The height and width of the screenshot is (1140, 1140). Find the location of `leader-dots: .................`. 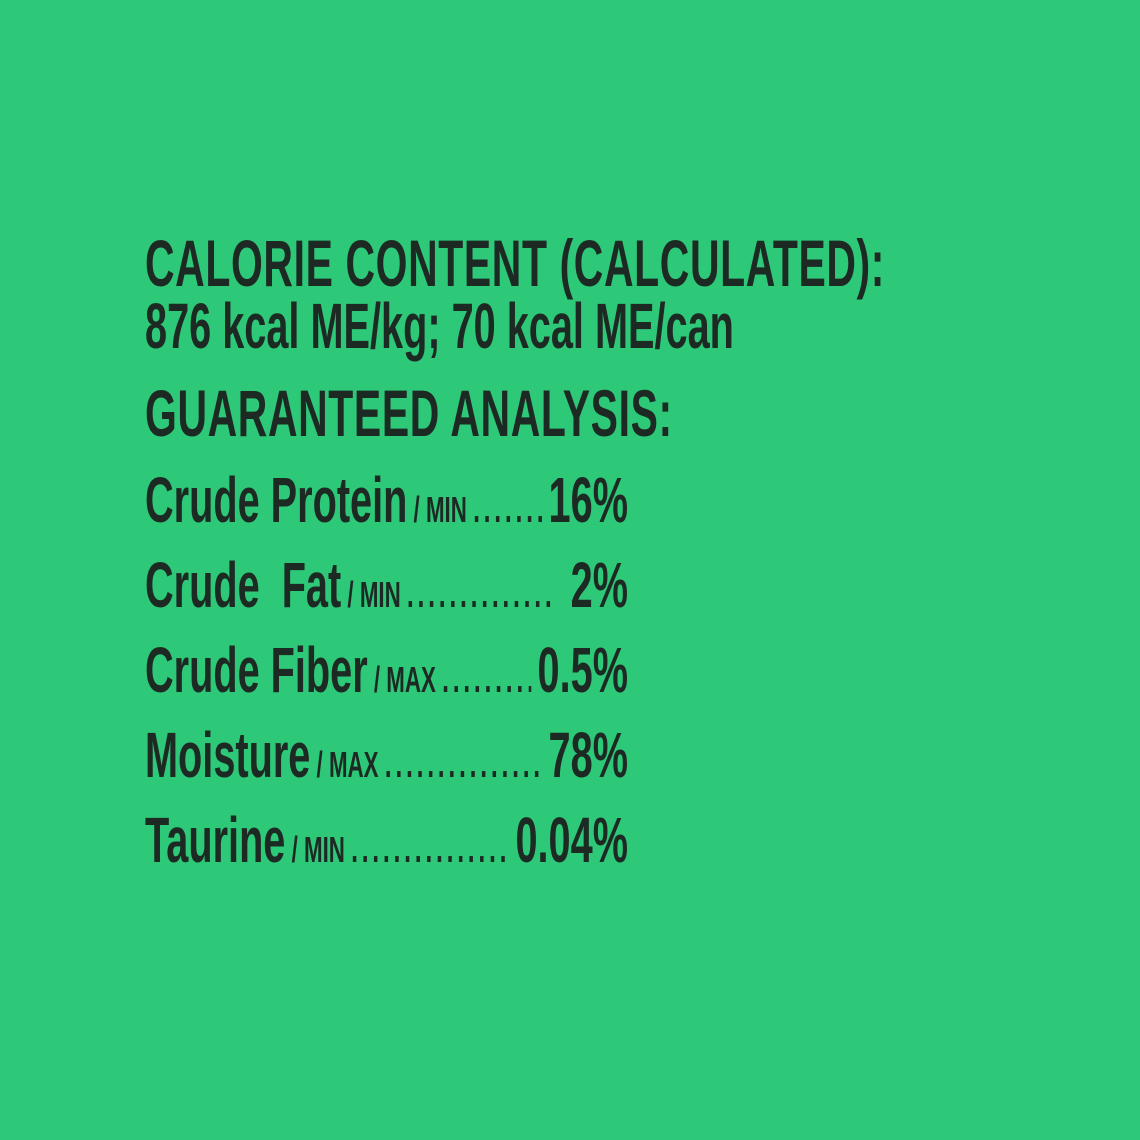

leader-dots: ................. is located at coordinates (430, 849).